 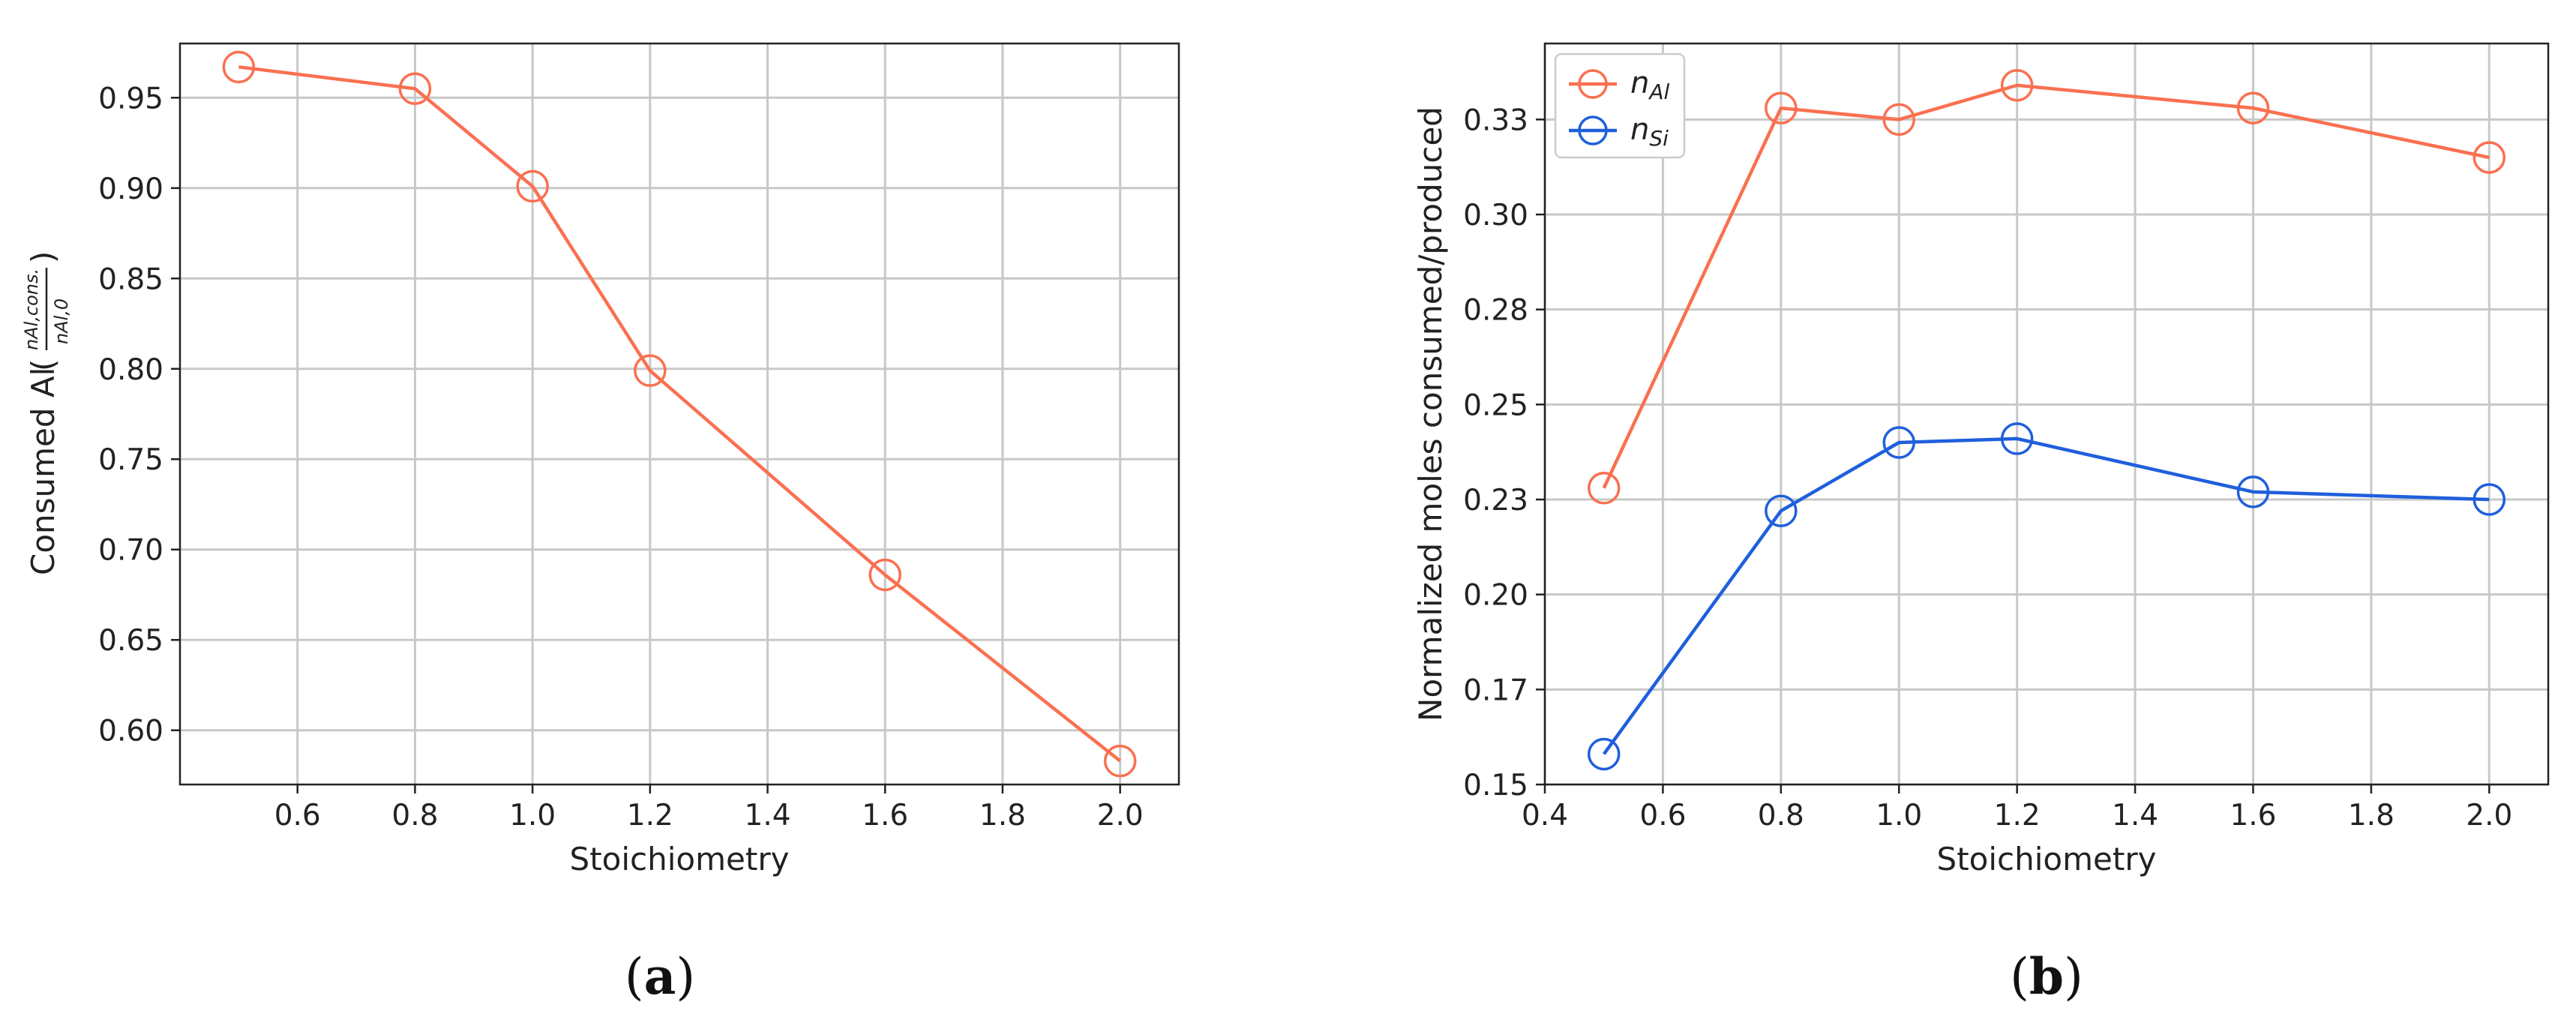 I want to click on y-tick-label: 0.85, so click(x=131, y=279).